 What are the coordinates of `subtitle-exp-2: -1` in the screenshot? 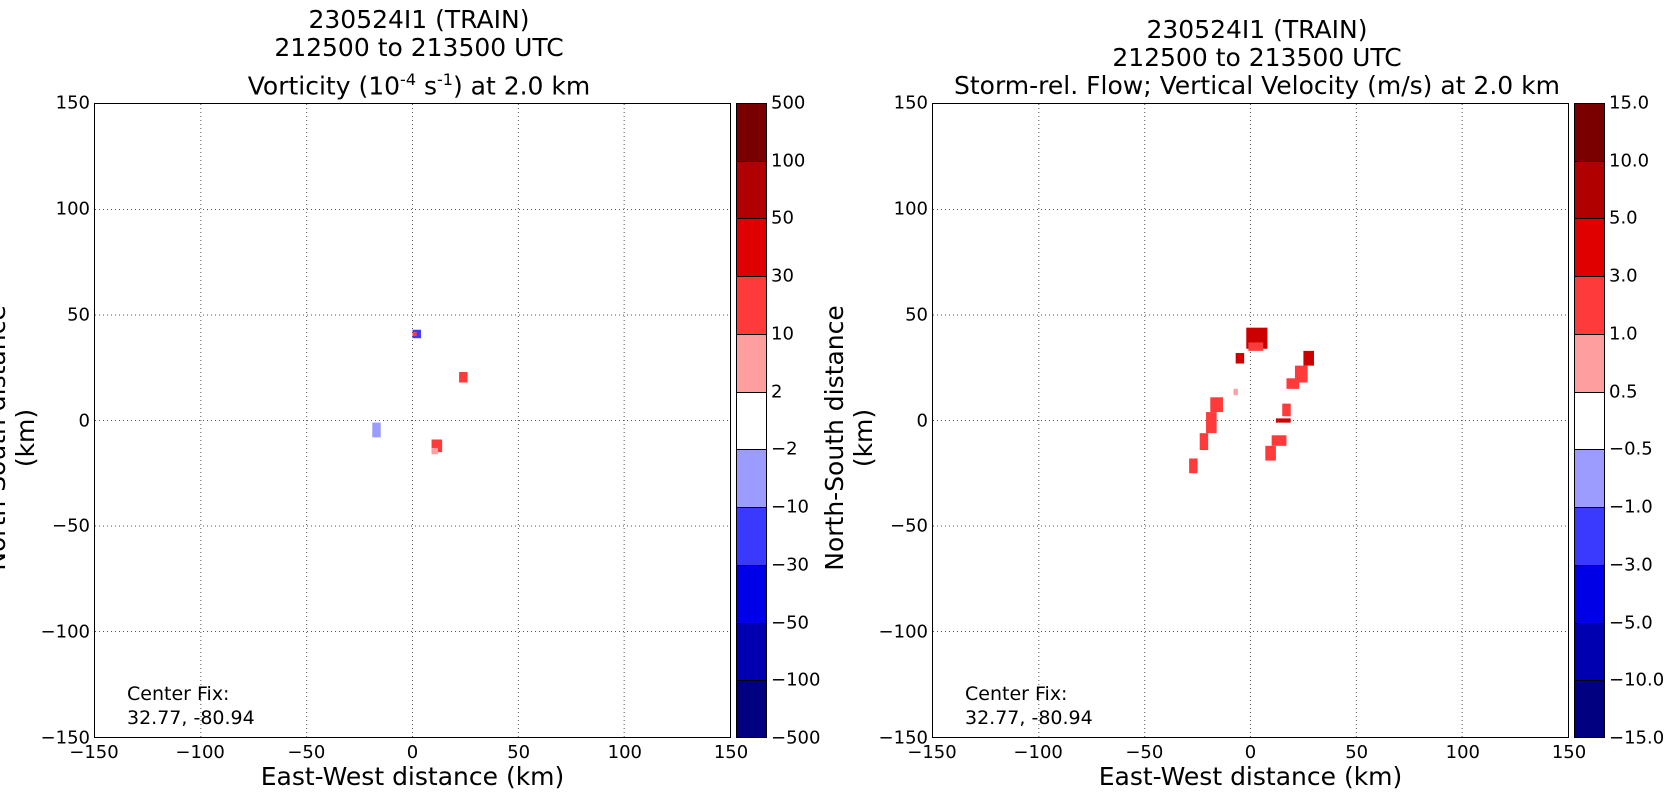 It's located at (444, 79).